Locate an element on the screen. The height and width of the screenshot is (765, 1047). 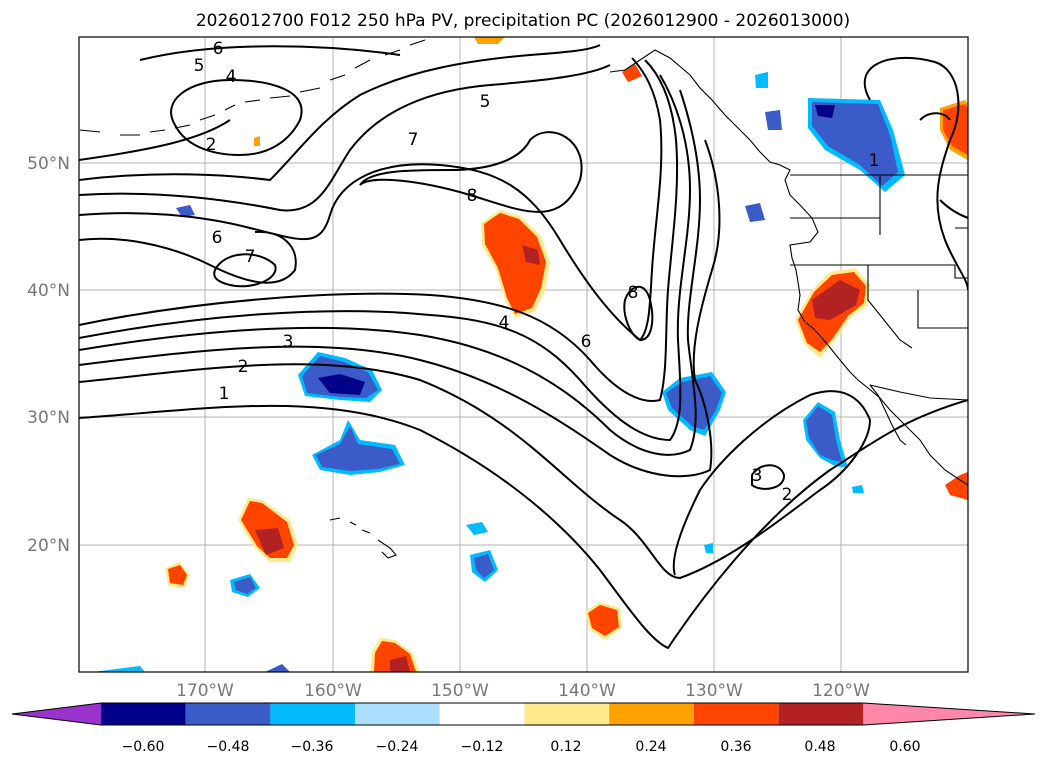
coast-hawaii is located at coordinates (363, 538).